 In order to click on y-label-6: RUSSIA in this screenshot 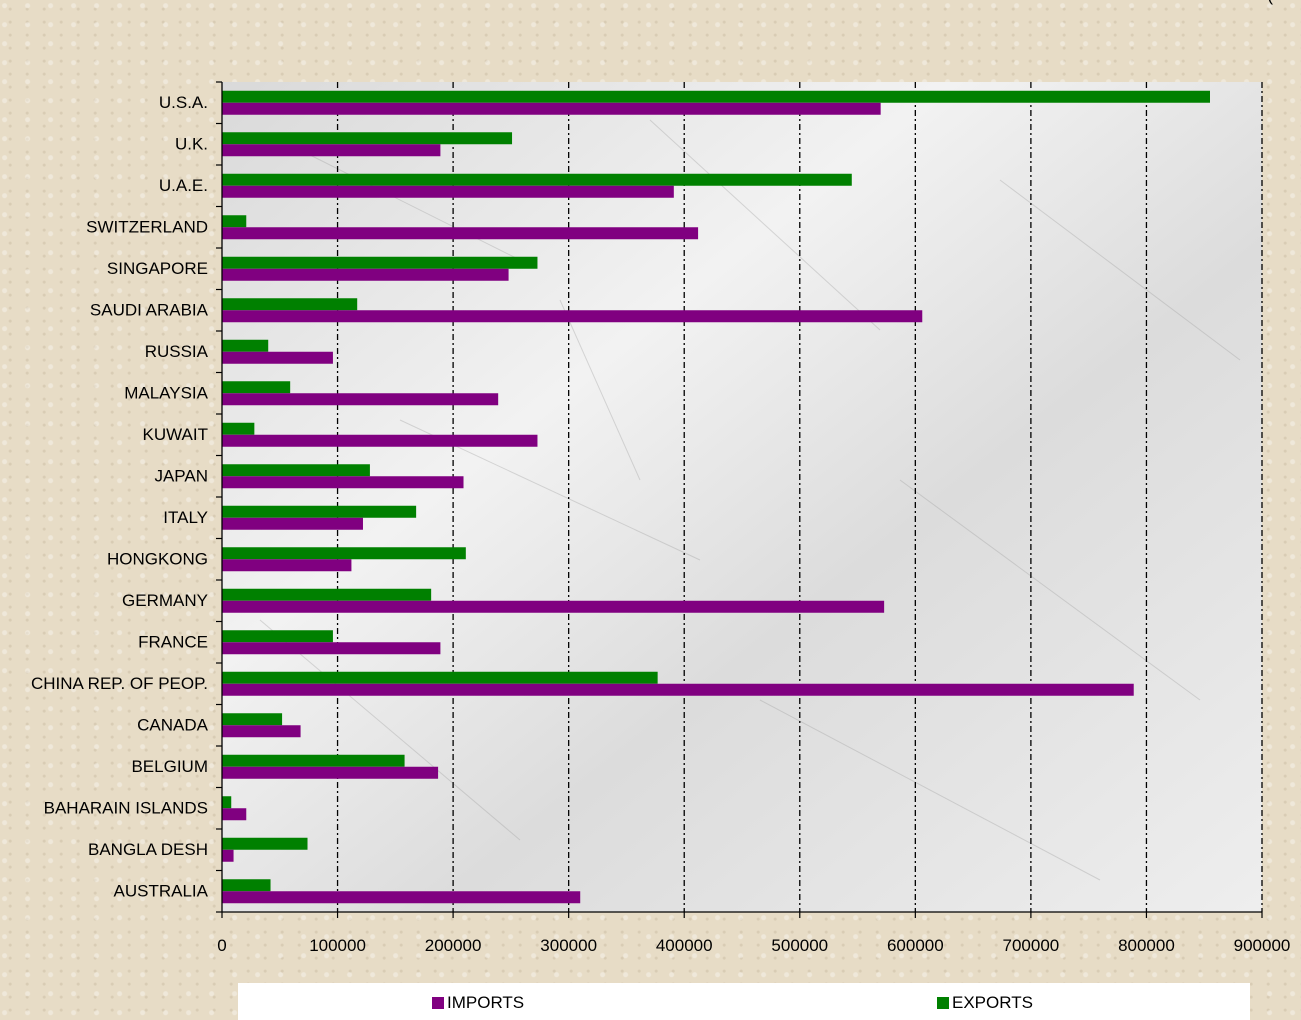, I will do `click(177, 351)`.